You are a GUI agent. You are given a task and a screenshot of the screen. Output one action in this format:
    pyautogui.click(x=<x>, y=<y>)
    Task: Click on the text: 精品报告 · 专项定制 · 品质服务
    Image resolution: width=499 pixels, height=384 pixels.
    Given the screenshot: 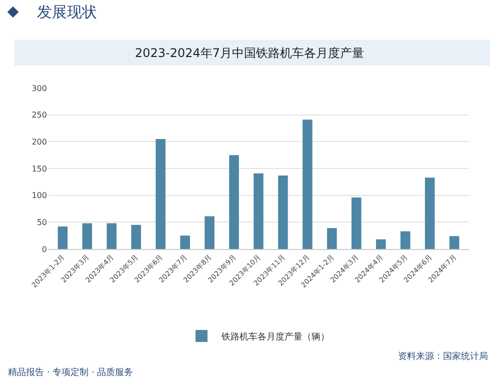 What is the action you would take?
    pyautogui.click(x=71, y=372)
    